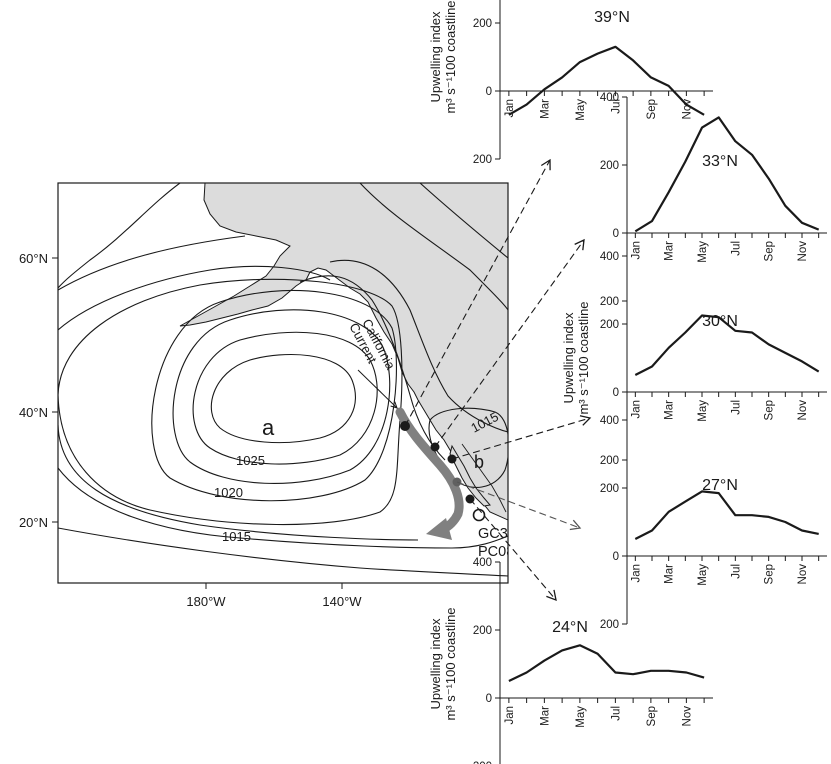 This screenshot has height=764, width=831. I want to click on current-label-pointer, so click(377, 388).